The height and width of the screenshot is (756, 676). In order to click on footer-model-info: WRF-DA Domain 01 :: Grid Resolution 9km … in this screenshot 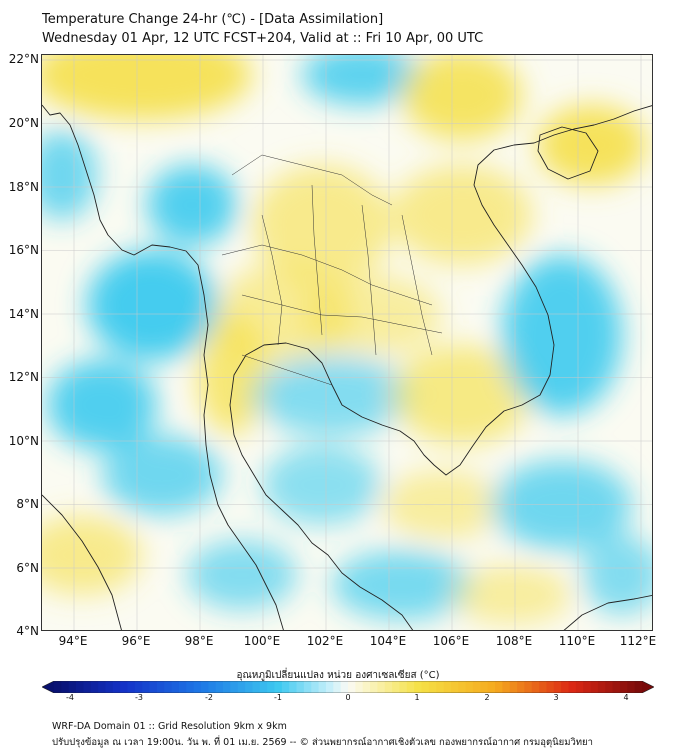, I will do `click(169, 726)`.